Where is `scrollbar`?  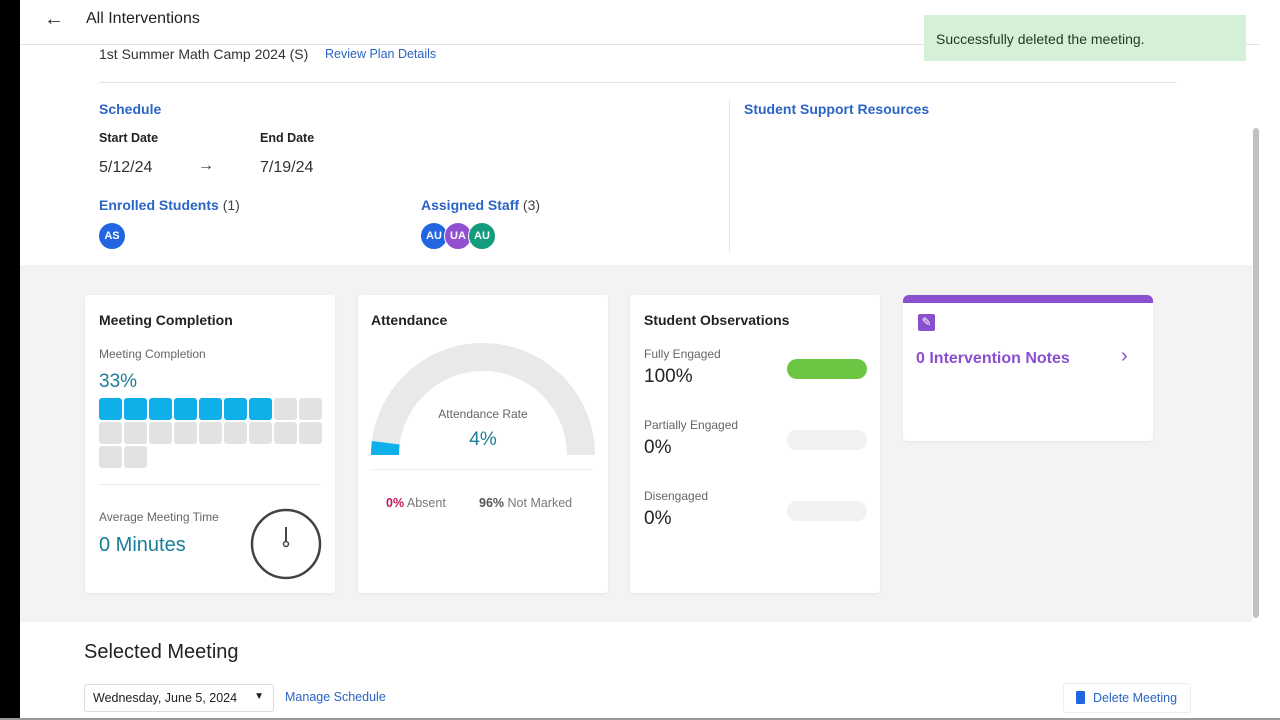
scrollbar is located at coordinates (1256, 373).